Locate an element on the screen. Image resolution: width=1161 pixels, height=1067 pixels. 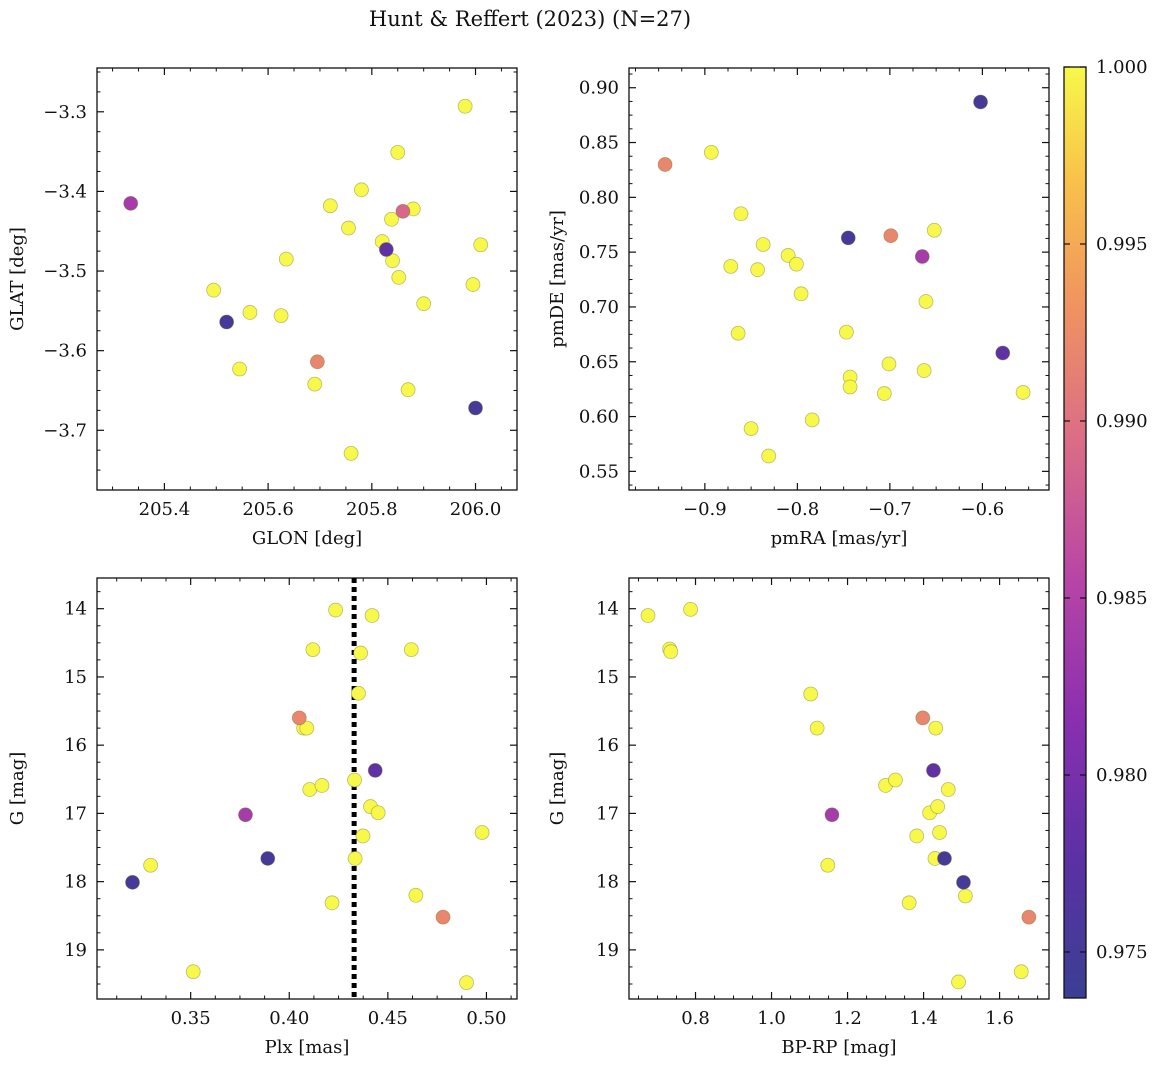
x-axis-label: pmRA [mas/yr] is located at coordinates (839, 538).